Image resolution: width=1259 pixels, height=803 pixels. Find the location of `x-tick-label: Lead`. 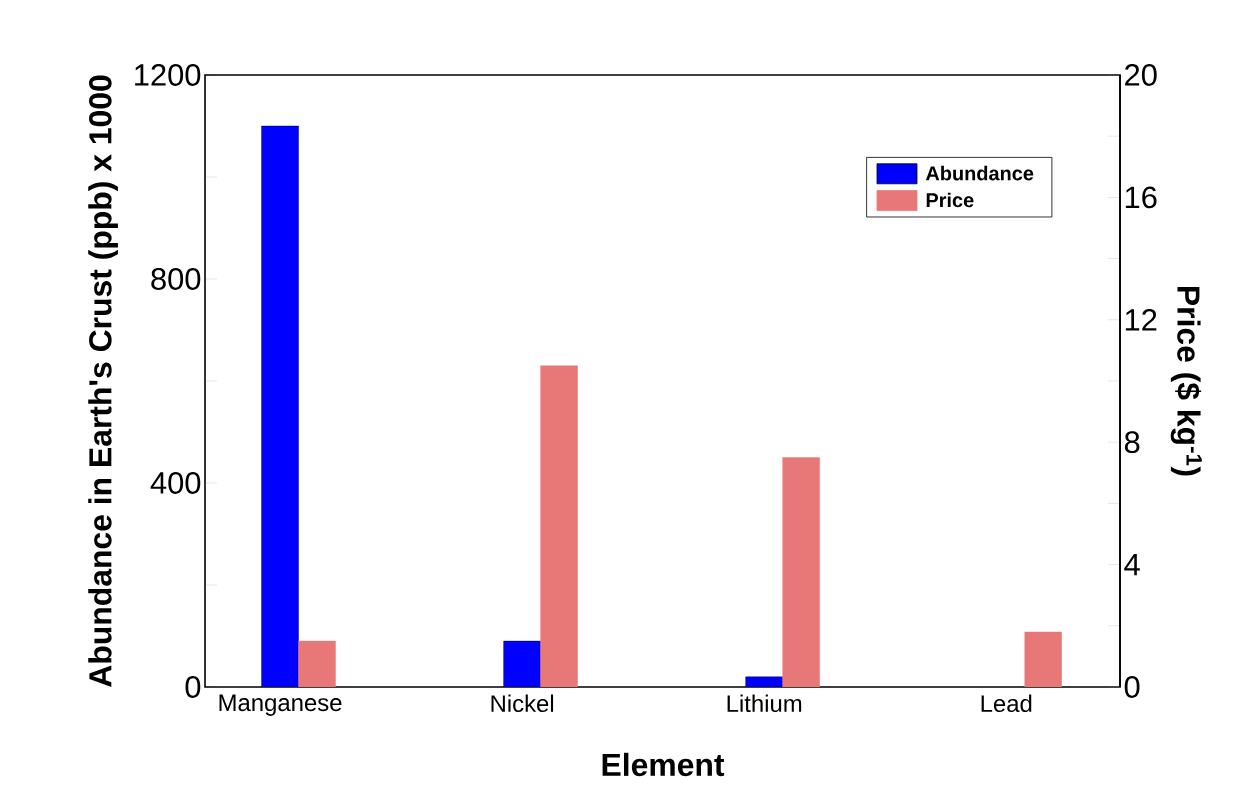

x-tick-label: Lead is located at coordinates (1006, 703).